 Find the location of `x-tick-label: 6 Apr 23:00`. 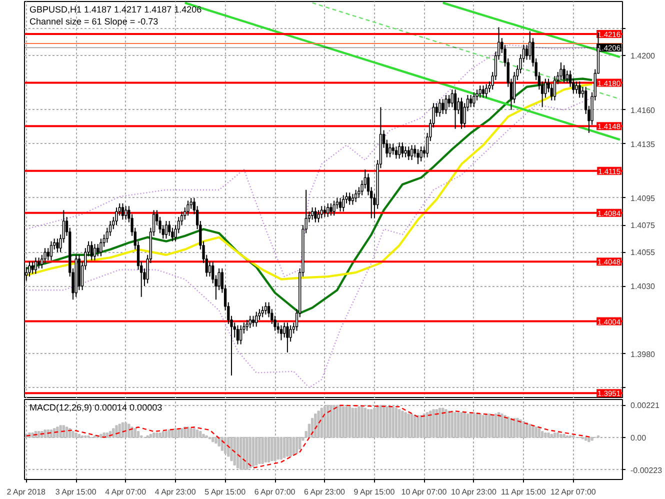

x-tick-label: 6 Apr 23:00 is located at coordinates (325, 492).